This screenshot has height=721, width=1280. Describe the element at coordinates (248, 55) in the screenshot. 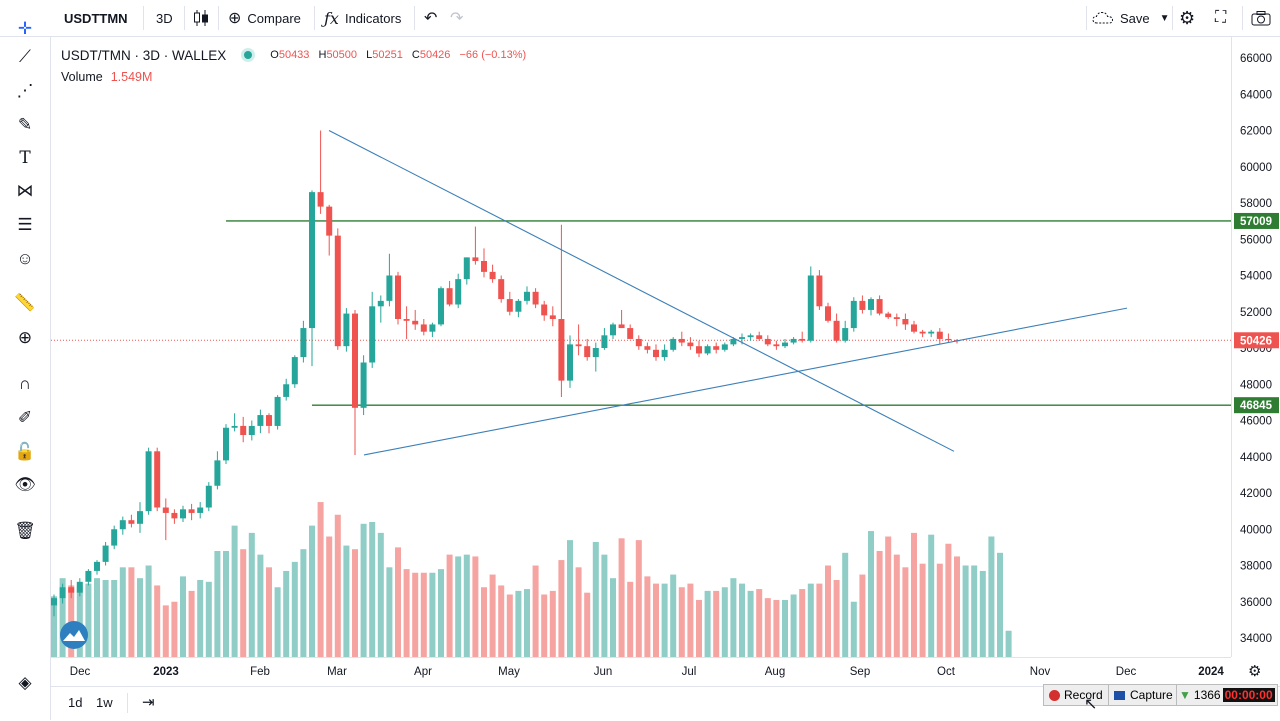

I see `market-status-dot` at that location.